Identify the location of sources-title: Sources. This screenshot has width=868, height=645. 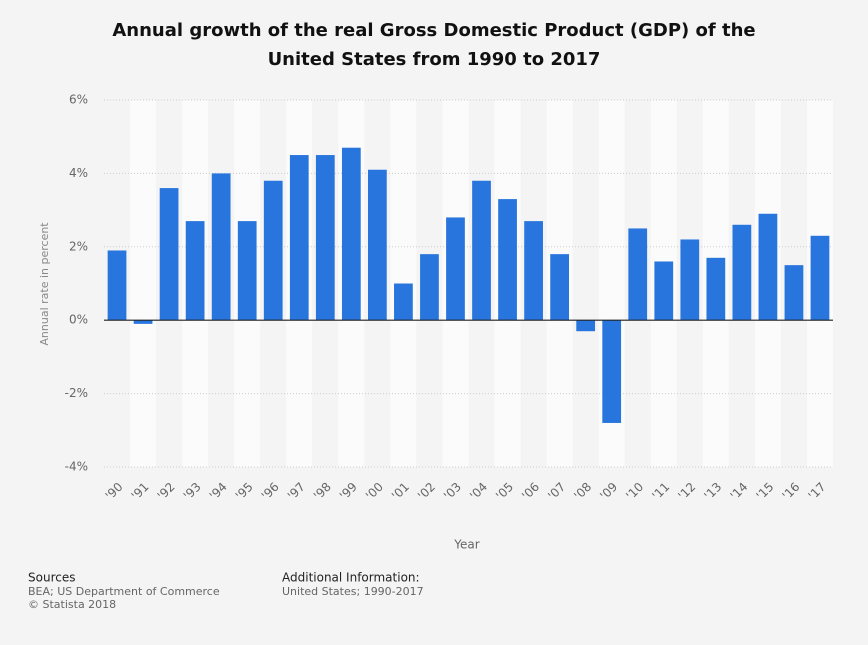
(51, 578).